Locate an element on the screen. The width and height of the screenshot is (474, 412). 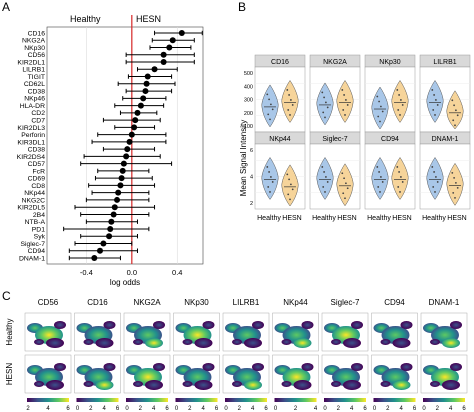
forest-group-hesn: HESN is located at coordinates (148, 19).